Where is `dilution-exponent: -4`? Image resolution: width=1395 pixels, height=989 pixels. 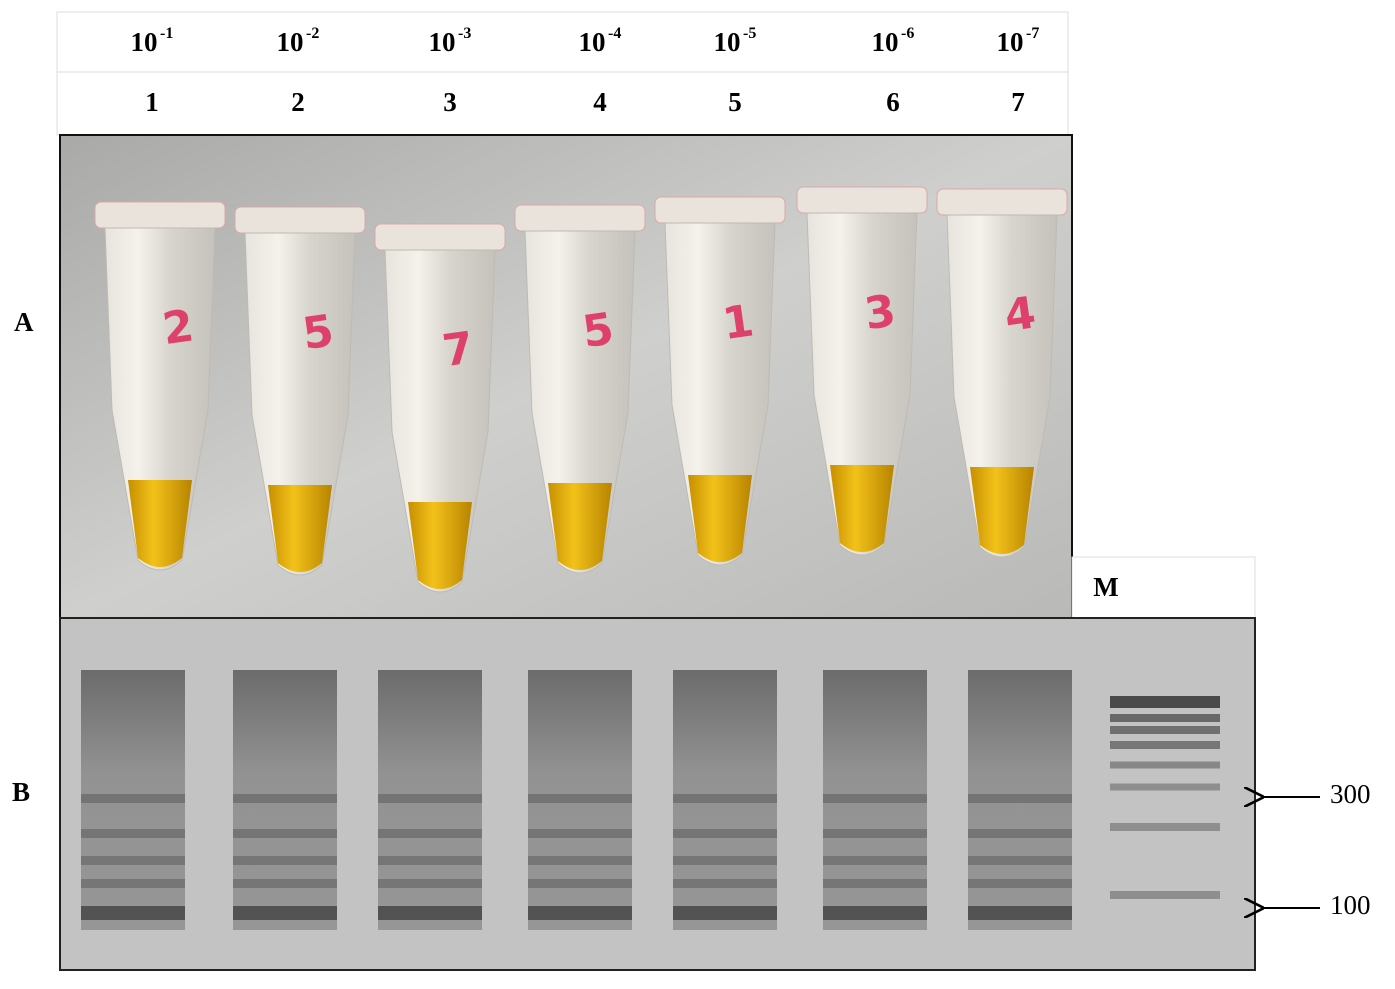
dilution-exponent: -4 is located at coordinates (614, 33).